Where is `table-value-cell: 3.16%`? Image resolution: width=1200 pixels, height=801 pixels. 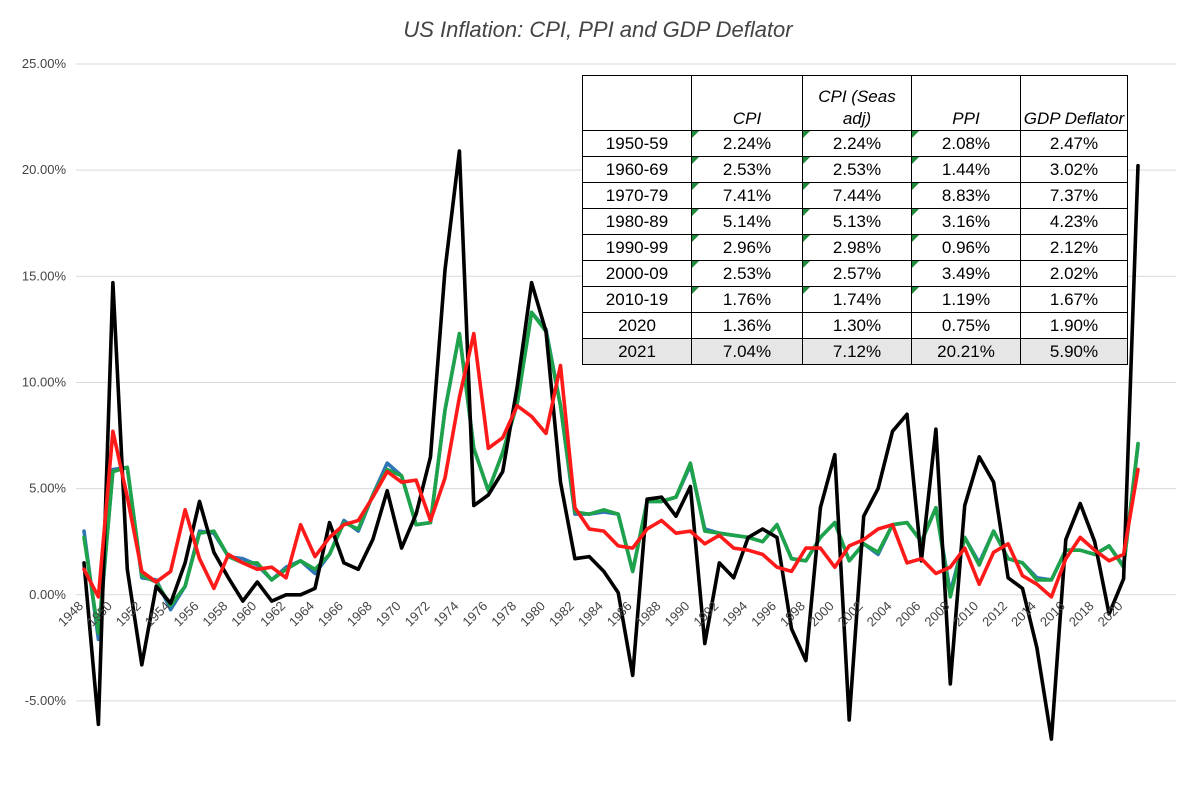 table-value-cell: 3.16% is located at coordinates (966, 221).